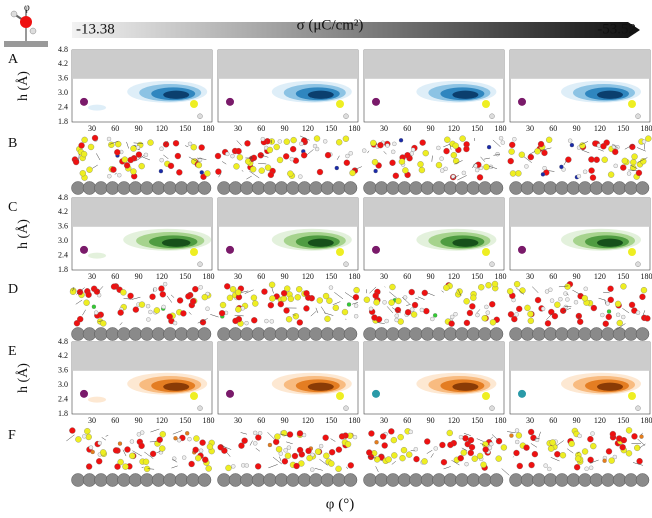  I want to click on x-tick-label: 60, so click(553, 128).